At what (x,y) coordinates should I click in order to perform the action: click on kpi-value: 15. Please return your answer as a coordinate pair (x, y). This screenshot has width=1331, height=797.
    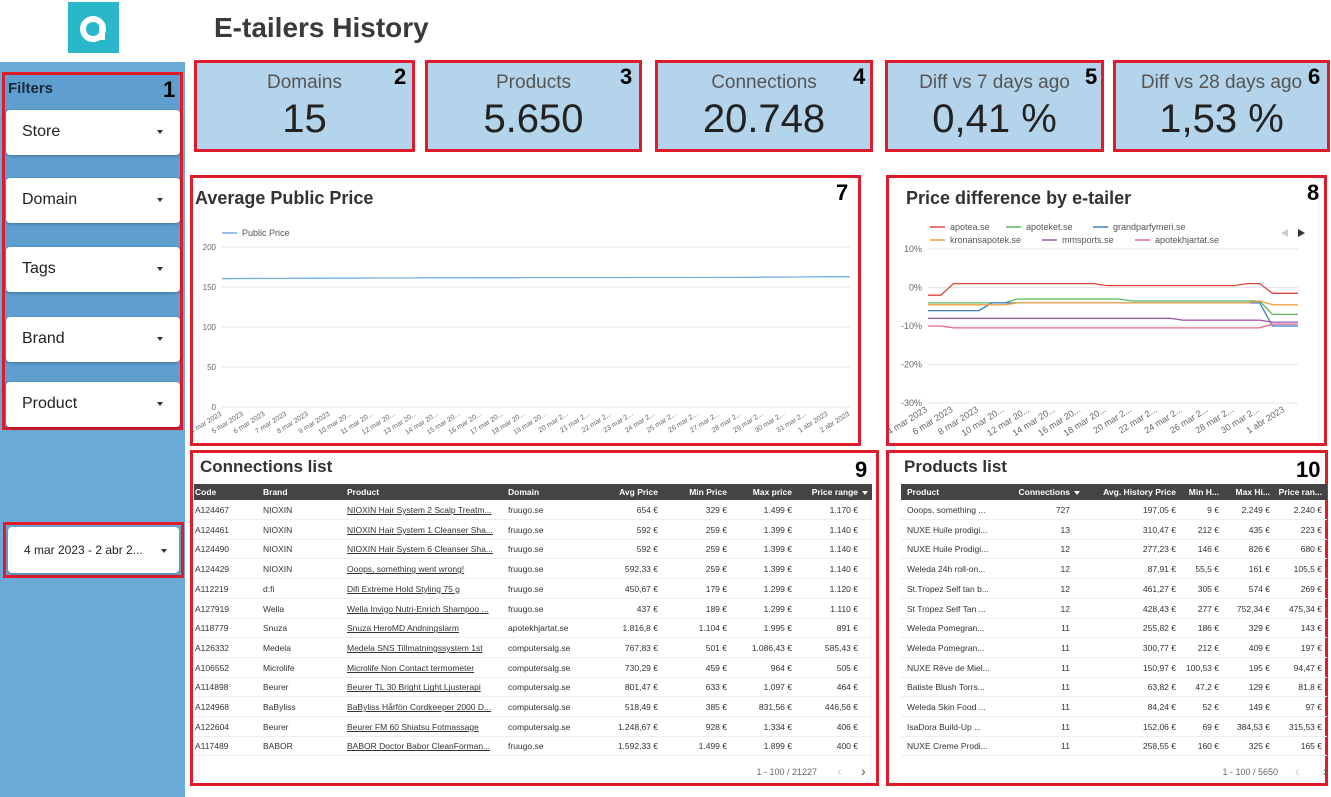
    Looking at the image, I should click on (304, 119).